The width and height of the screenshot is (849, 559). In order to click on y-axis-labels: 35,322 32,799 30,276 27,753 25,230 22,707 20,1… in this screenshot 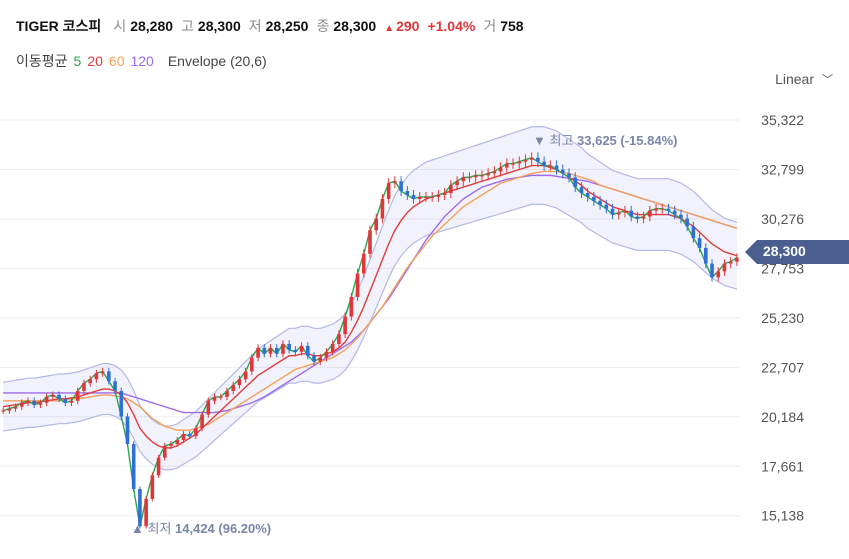, I will do `click(782, 318)`.